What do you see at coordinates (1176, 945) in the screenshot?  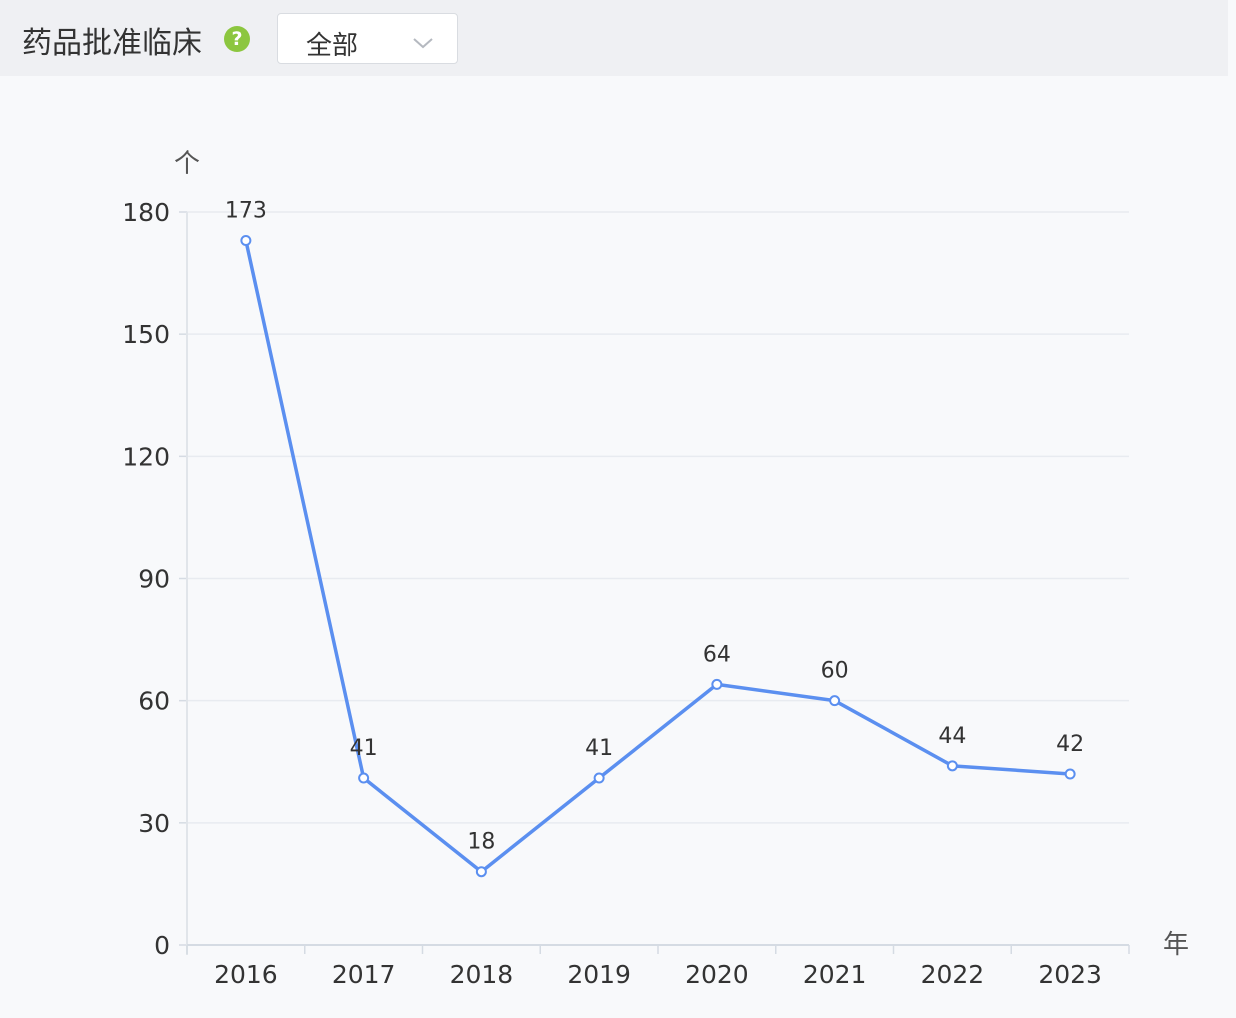 I see `x-axis-unit: 年` at bounding box center [1176, 945].